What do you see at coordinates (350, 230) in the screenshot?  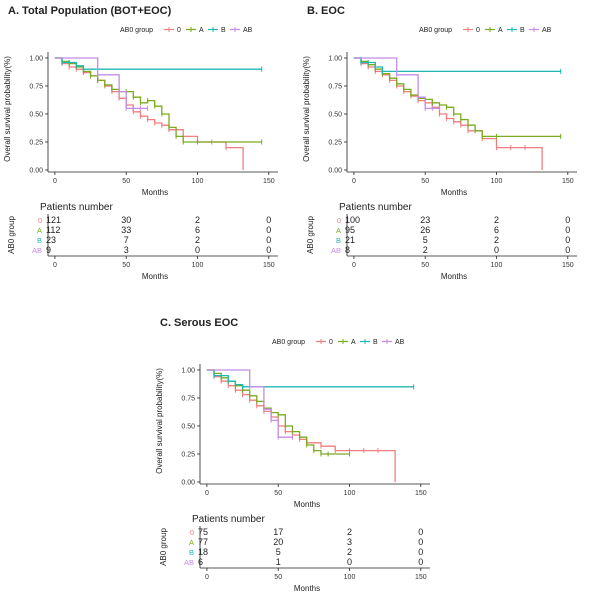 I see `risk-cell: 95` at bounding box center [350, 230].